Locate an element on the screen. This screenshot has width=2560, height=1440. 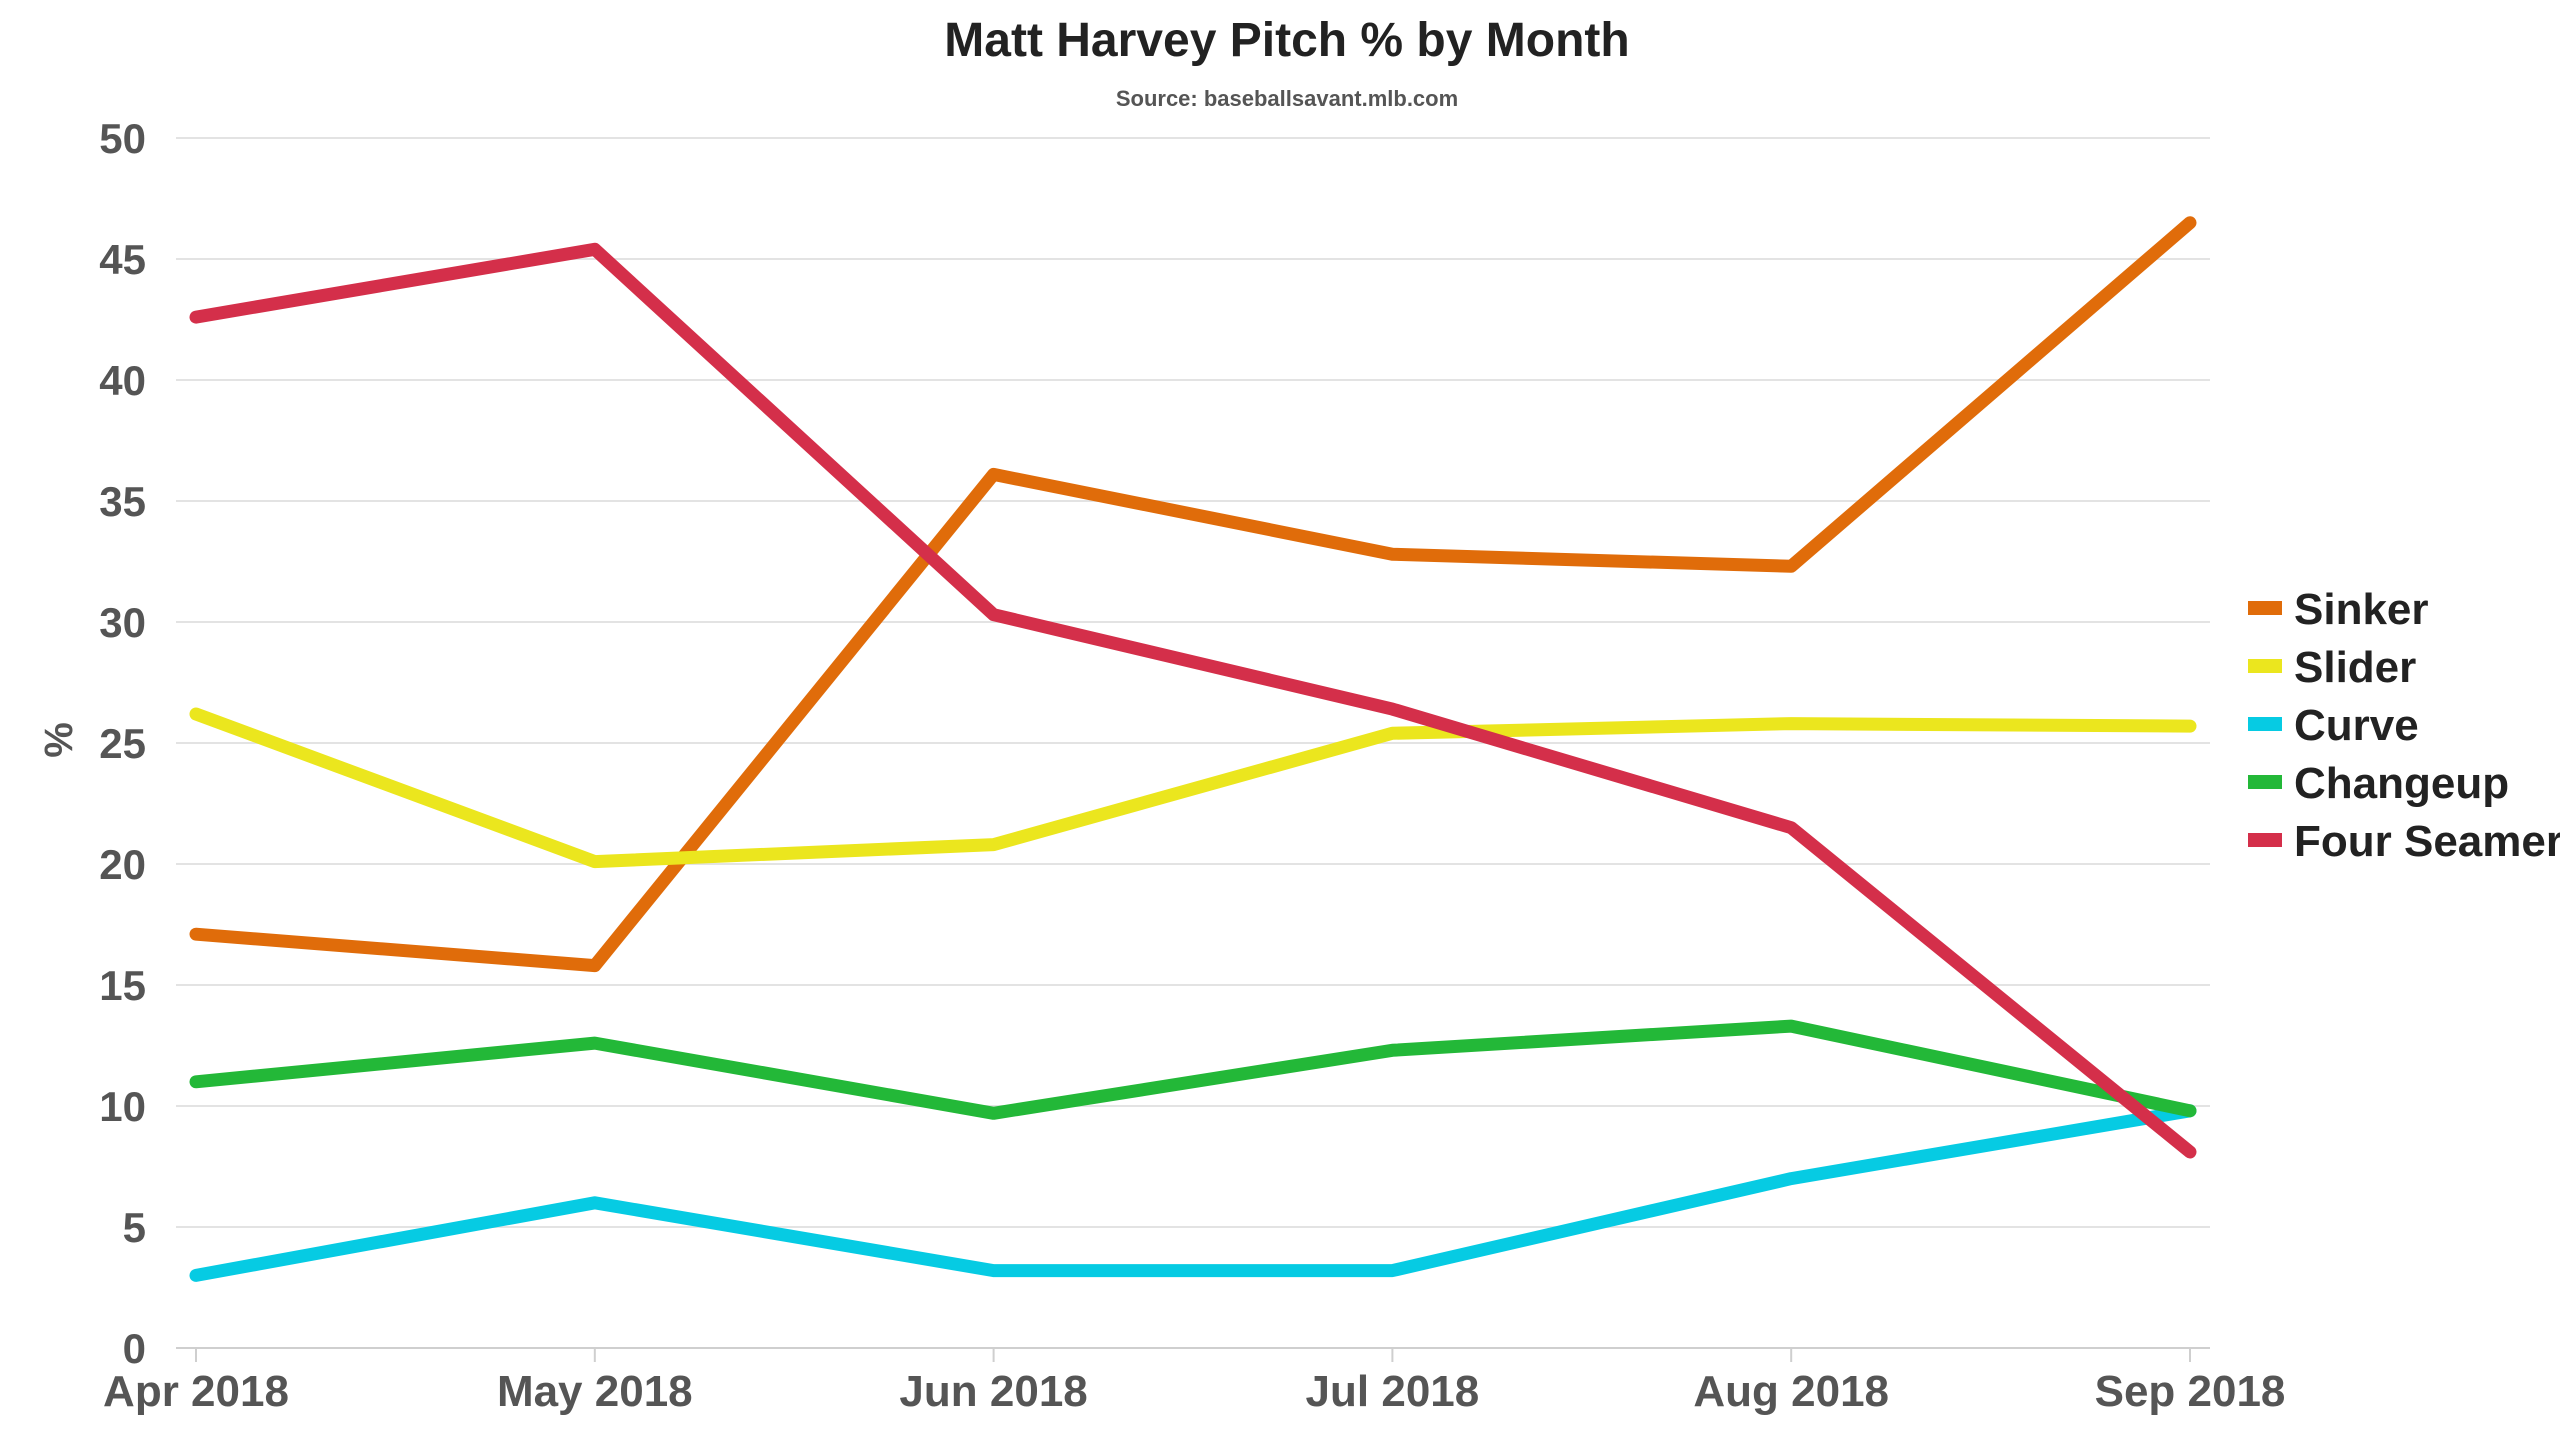
y-tick-label: 50 is located at coordinates (122, 138).